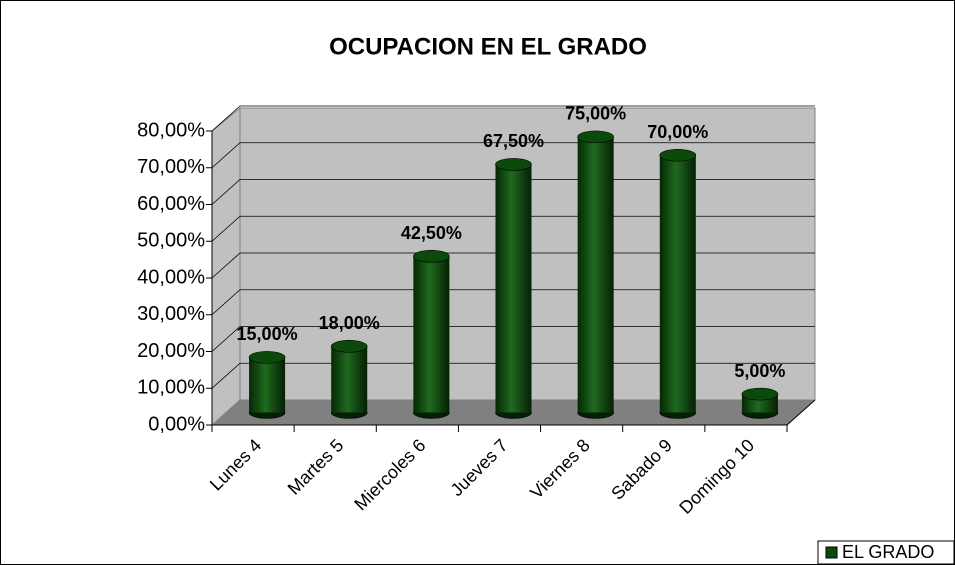 Image resolution: width=955 pixels, height=565 pixels. Describe the element at coordinates (171, 241) in the screenshot. I see `y-tick-label: 50,00%` at that location.